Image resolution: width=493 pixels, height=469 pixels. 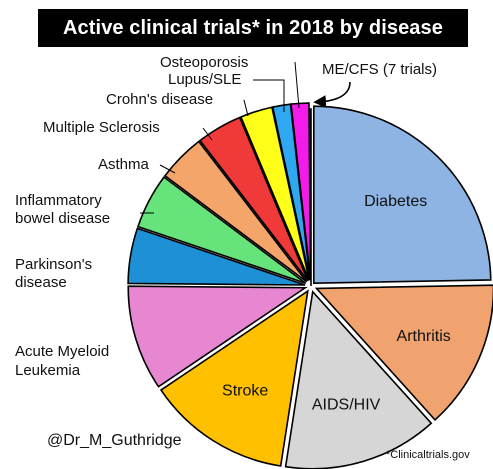 I want to click on slice-label: Osteoporosis, so click(x=204, y=62).